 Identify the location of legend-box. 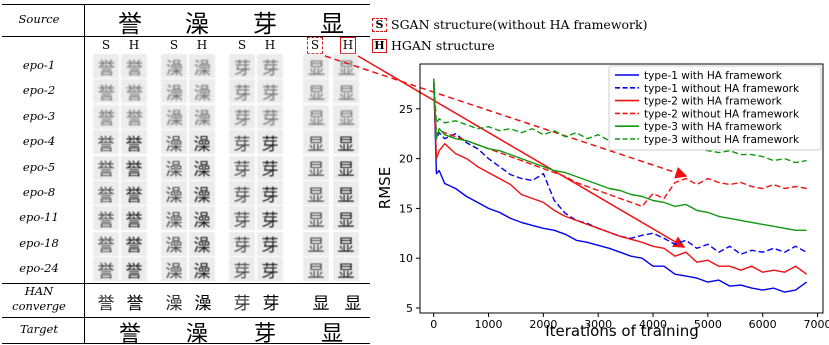
(715, 108).